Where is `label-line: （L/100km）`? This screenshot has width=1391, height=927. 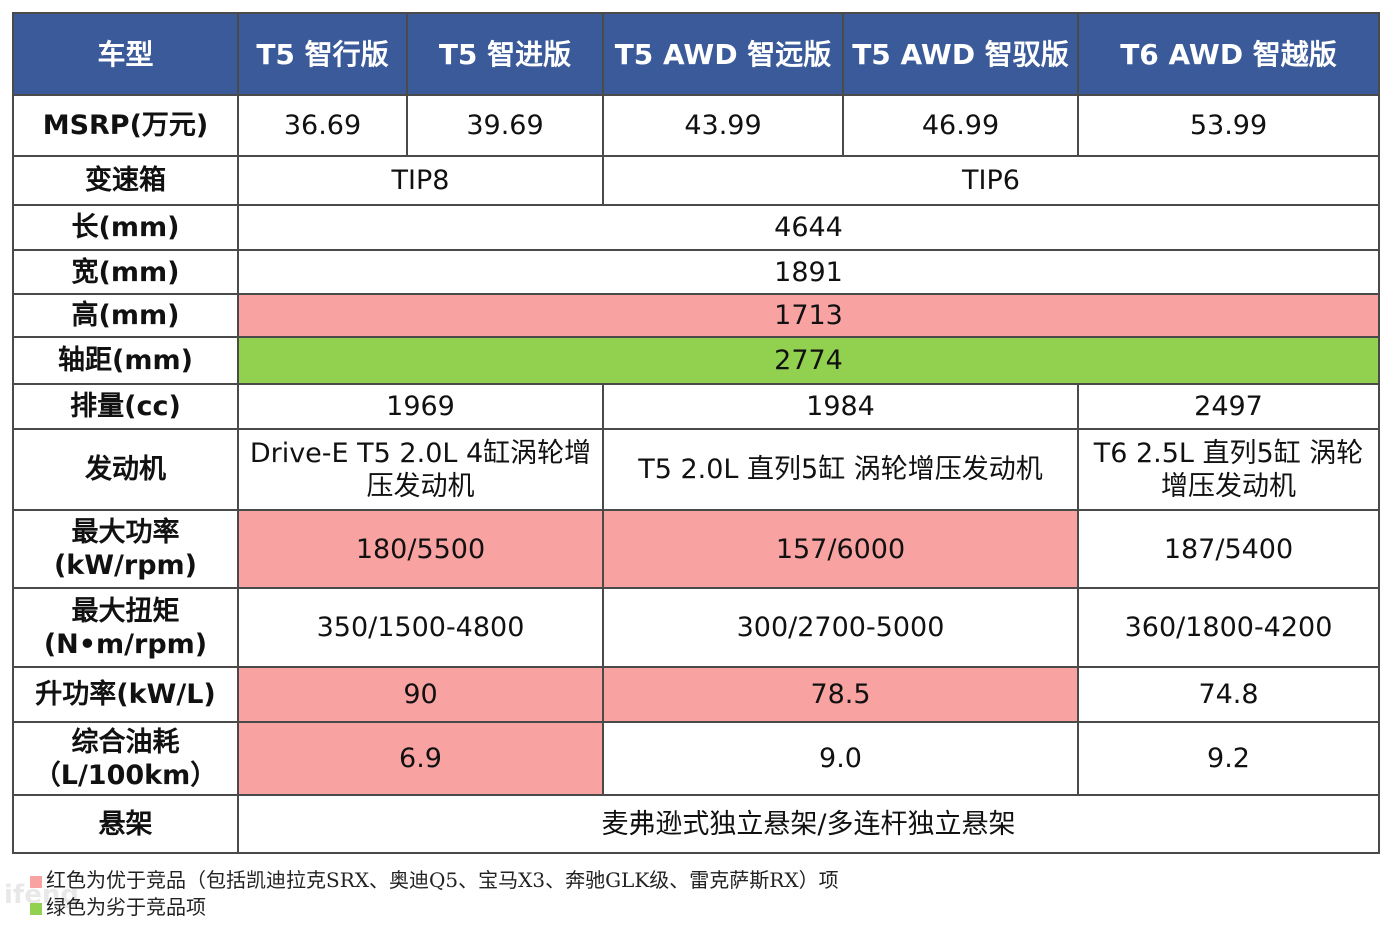
label-line: （L/100km） is located at coordinates (125, 775).